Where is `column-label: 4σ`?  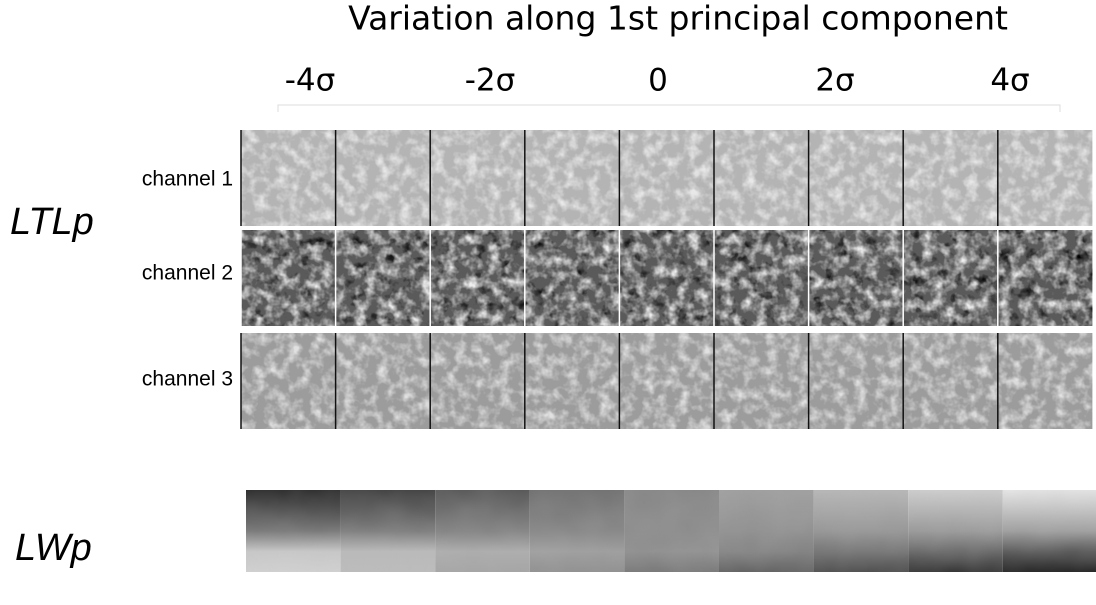
column-label: 4σ is located at coordinates (1009, 81).